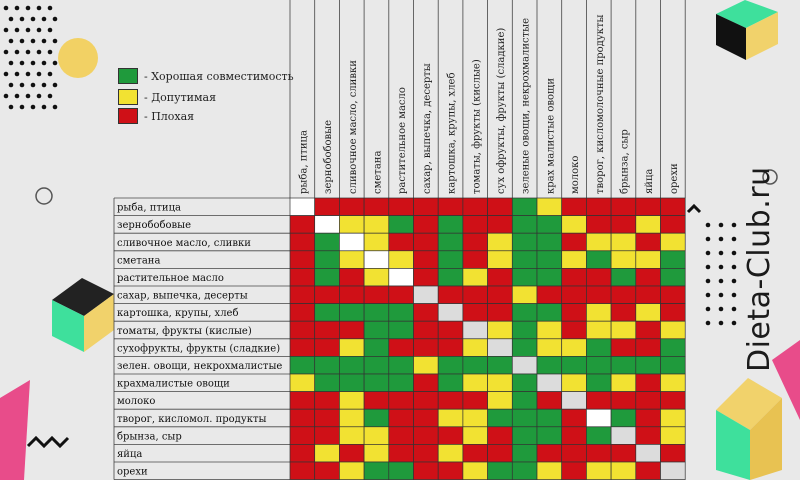 The width and height of the screenshot is (800, 480). Describe the element at coordinates (526, 106) in the screenshot. I see `column-label: зеленые овощи, некрохмалистые` at that location.